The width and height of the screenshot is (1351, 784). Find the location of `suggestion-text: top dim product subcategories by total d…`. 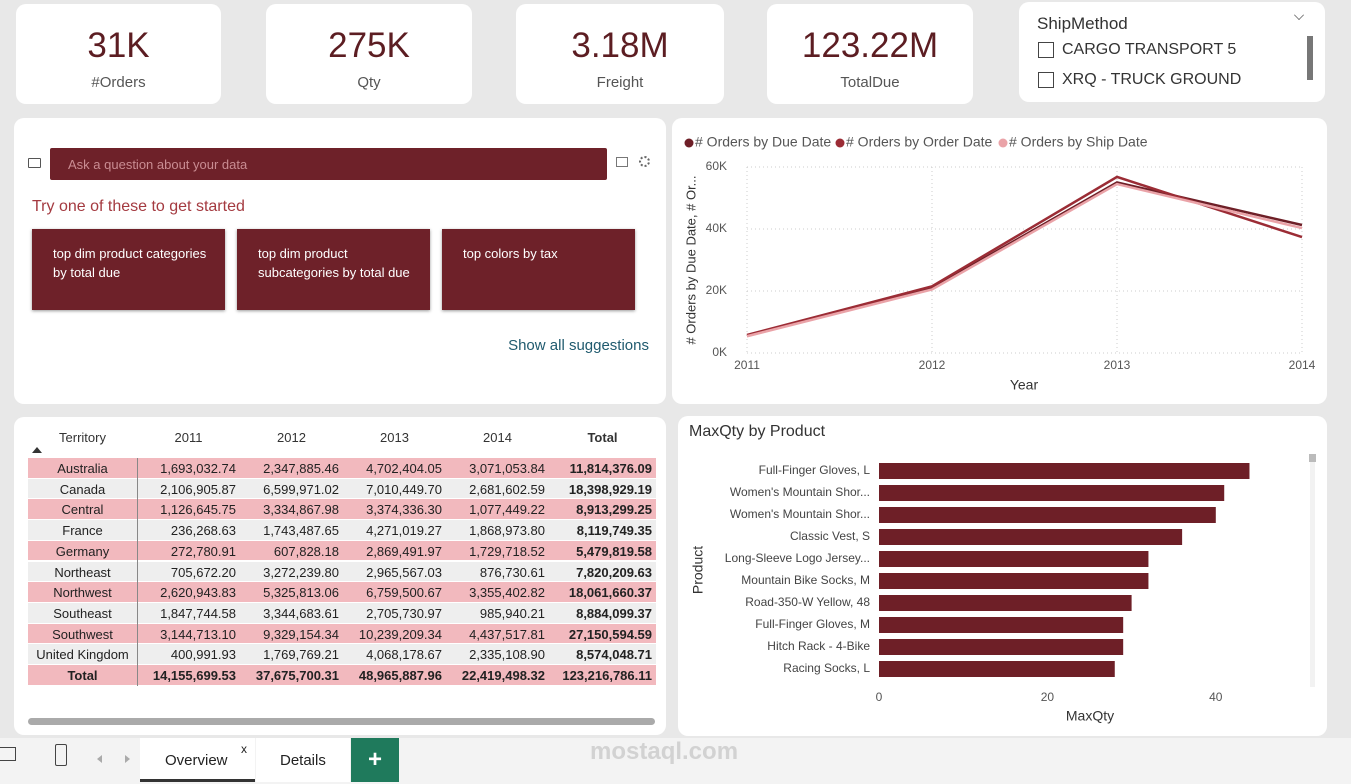

suggestion-text: top dim product subcategories by total d… is located at coordinates (334, 263).